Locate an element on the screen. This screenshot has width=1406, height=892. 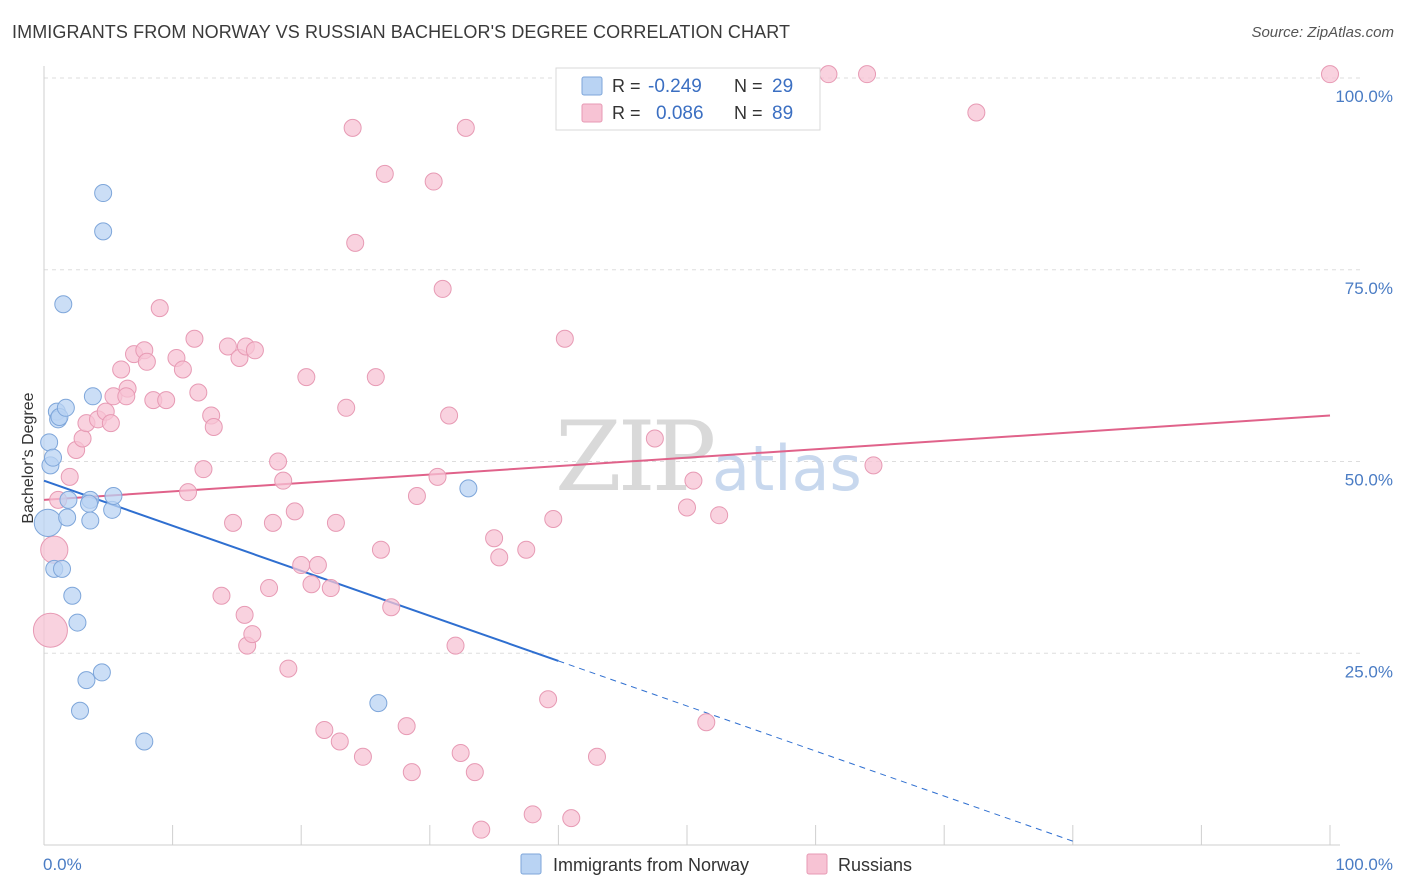
legend-n-value-russians: 89 is located at coordinates (782, 113).